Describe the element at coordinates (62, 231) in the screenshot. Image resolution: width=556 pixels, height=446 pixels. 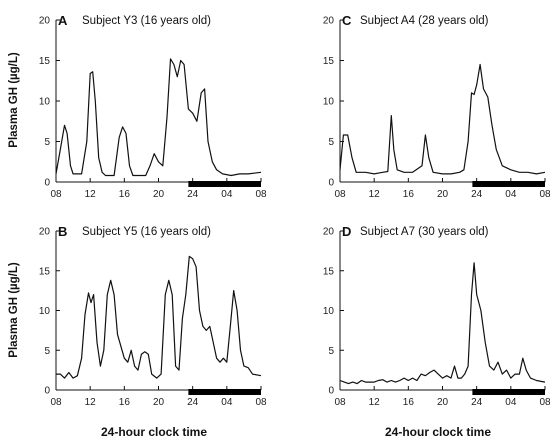
I see `panel-b-letter: B` at that location.